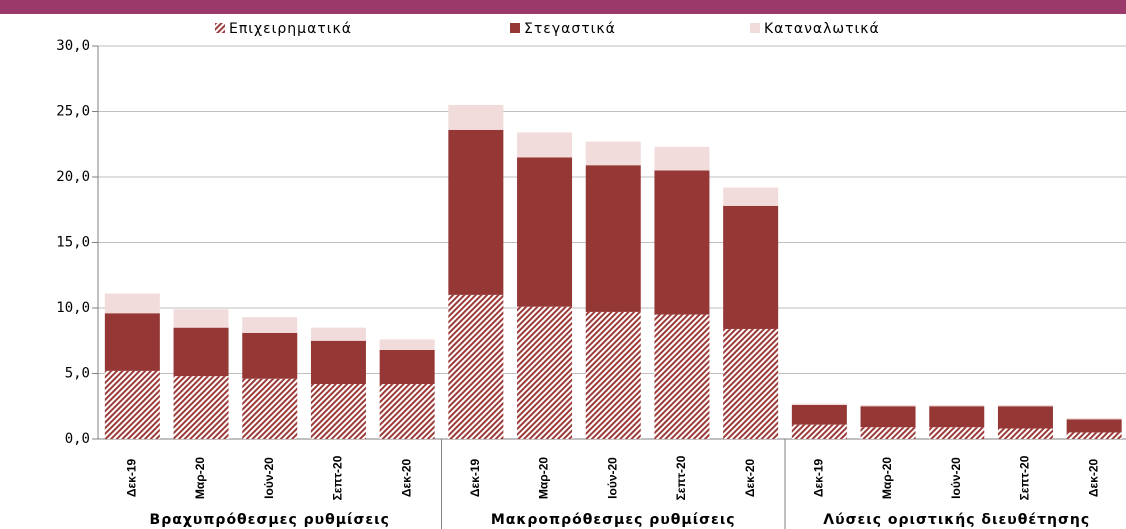  I want to click on legend-label: Καταναλωτικά, so click(822, 29).